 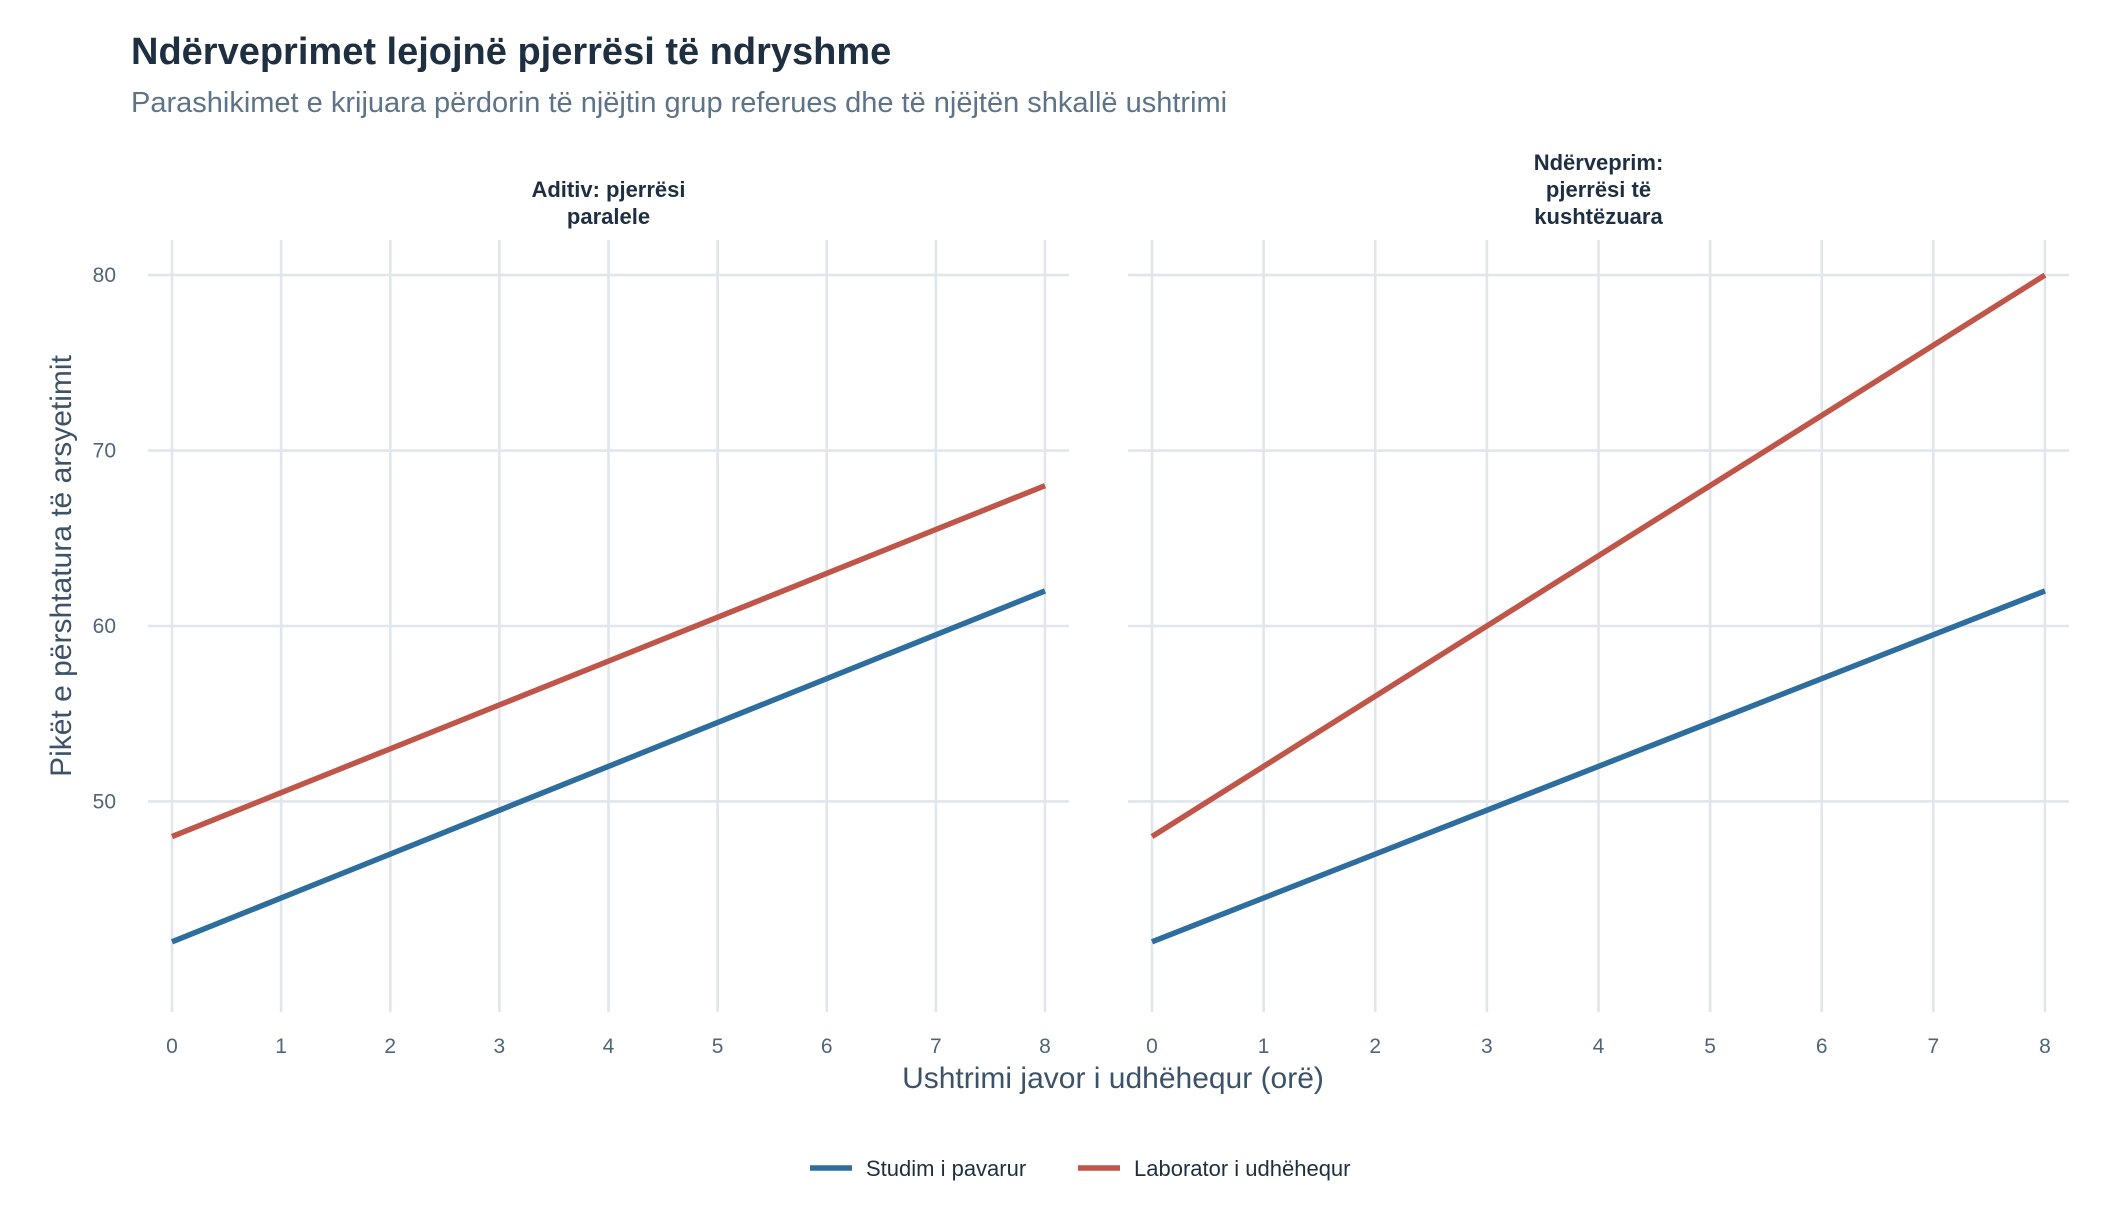 I want to click on panel-title-line: Aditiv: pjerrësi, so click(x=608, y=189).